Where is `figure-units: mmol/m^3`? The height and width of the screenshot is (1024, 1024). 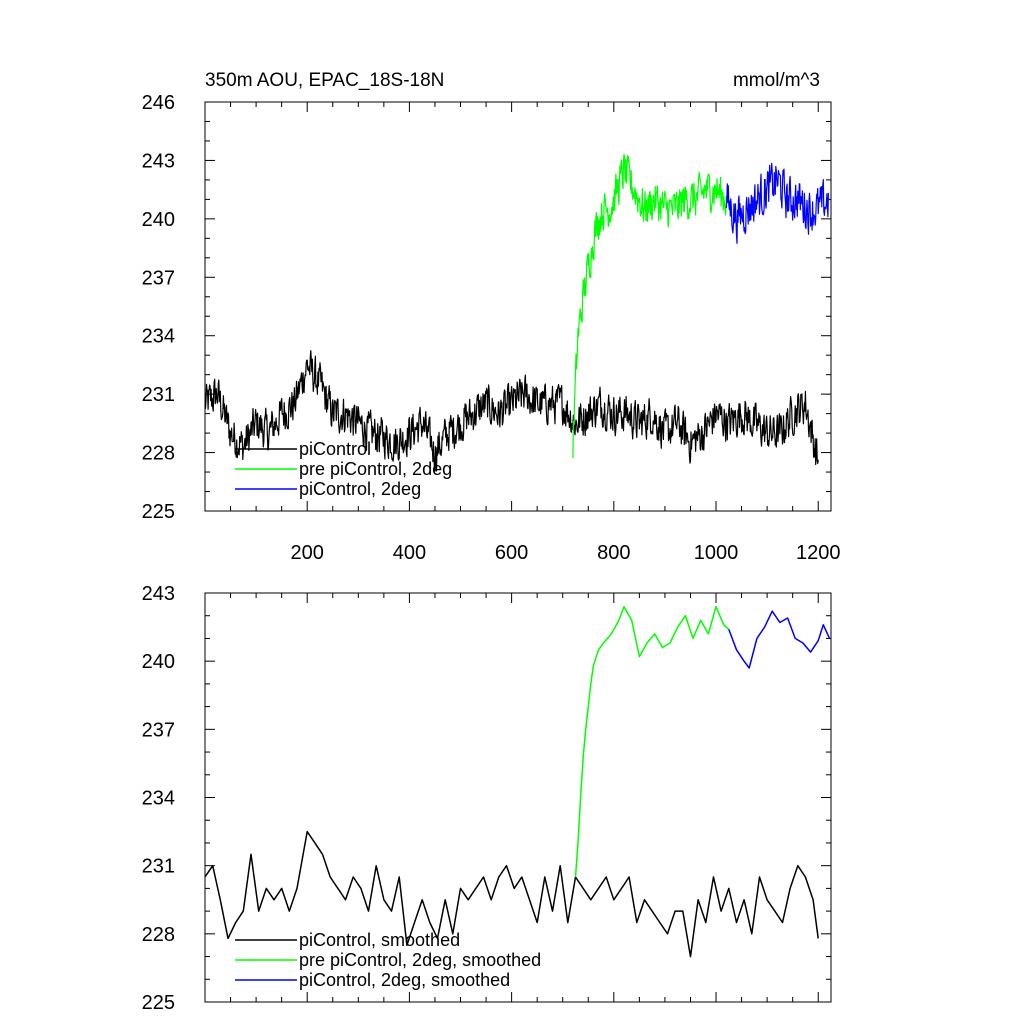 figure-units: mmol/m^3 is located at coordinates (776, 80).